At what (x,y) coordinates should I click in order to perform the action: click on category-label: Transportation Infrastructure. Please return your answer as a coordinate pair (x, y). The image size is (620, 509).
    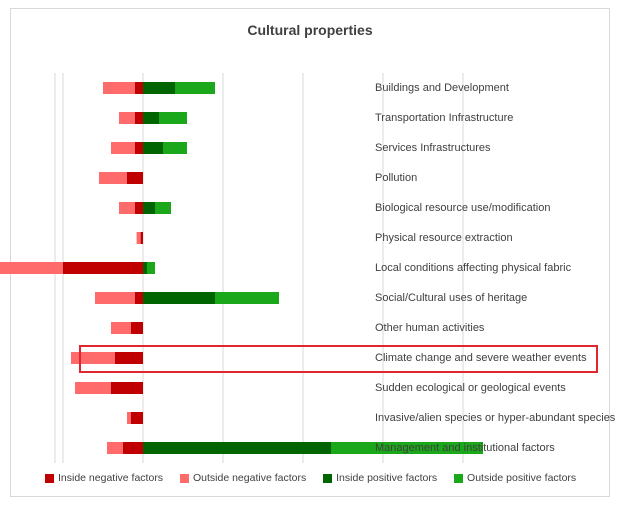
    Looking at the image, I should click on (444, 118).